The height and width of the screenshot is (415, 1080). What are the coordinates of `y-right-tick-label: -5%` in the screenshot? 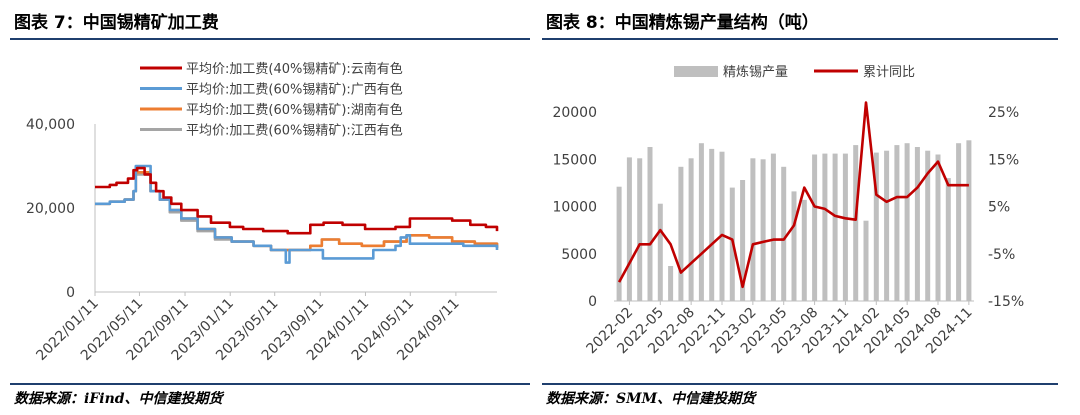 It's located at (1001, 255).